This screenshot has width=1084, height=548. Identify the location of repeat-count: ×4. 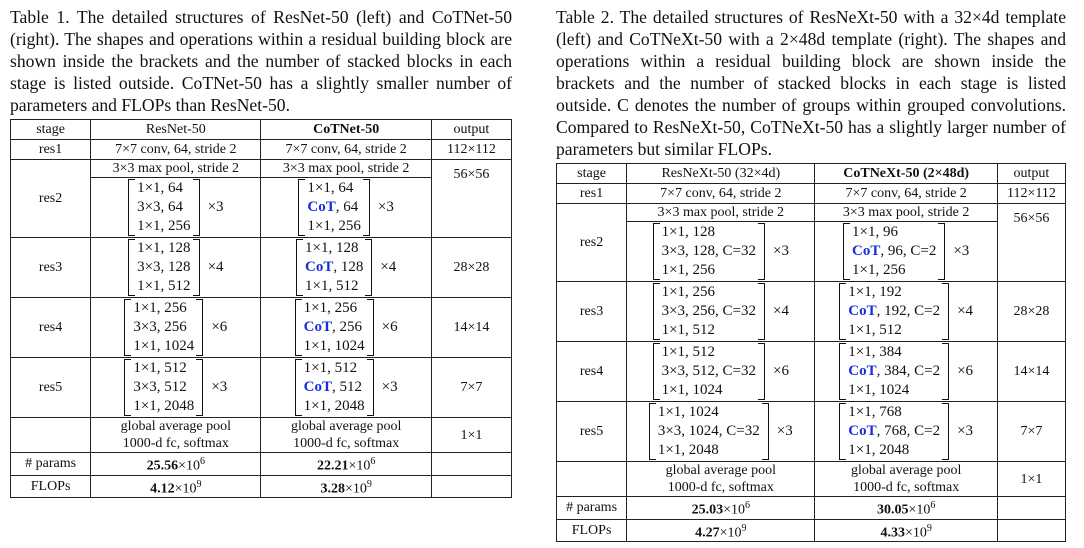
(965, 311).